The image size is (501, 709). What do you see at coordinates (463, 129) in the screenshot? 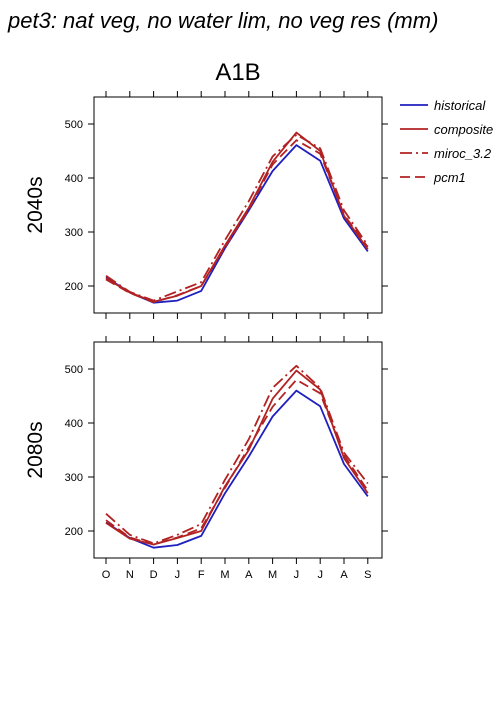
I see `legend-entry: composite` at bounding box center [463, 129].